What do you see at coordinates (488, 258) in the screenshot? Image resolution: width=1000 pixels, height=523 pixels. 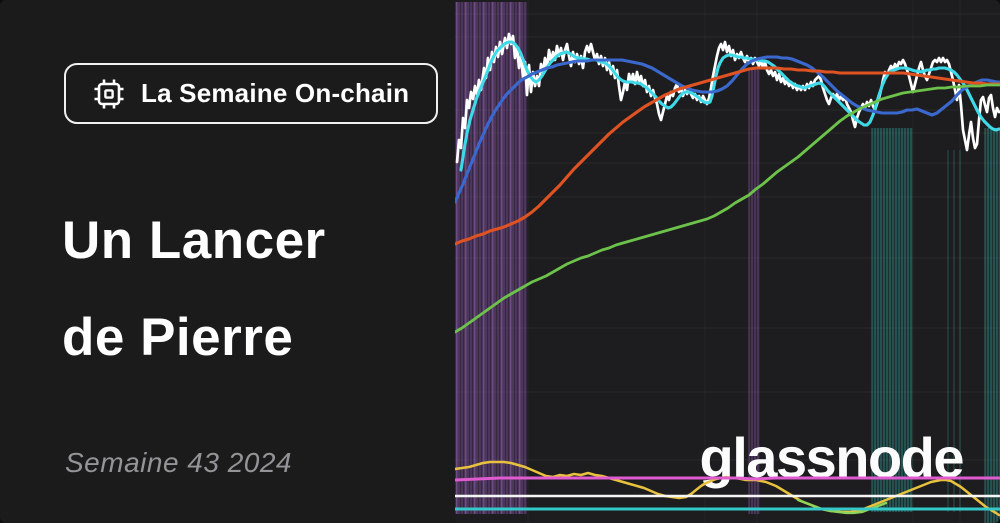 I see `purple-band-left-bright` at bounding box center [488, 258].